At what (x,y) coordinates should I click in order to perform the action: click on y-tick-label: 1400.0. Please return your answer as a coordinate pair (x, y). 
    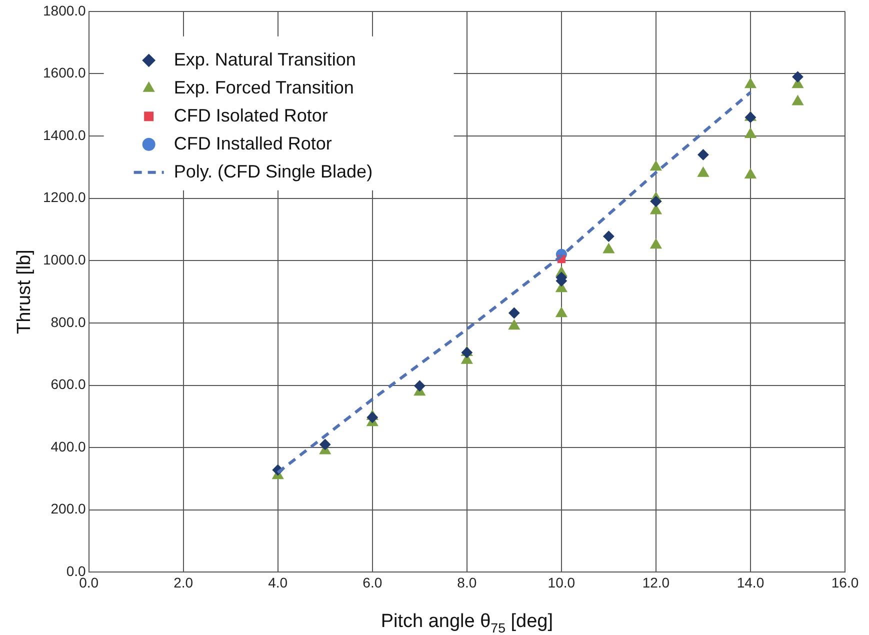
    Looking at the image, I should click on (64, 134).